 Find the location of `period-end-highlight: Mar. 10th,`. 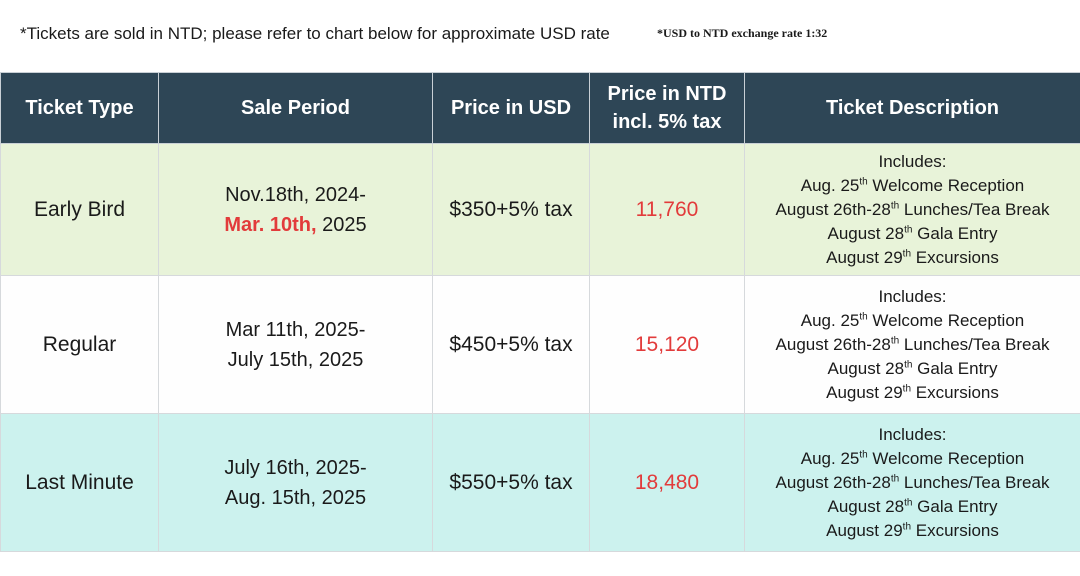

period-end-highlight: Mar. 10th, is located at coordinates (270, 224).